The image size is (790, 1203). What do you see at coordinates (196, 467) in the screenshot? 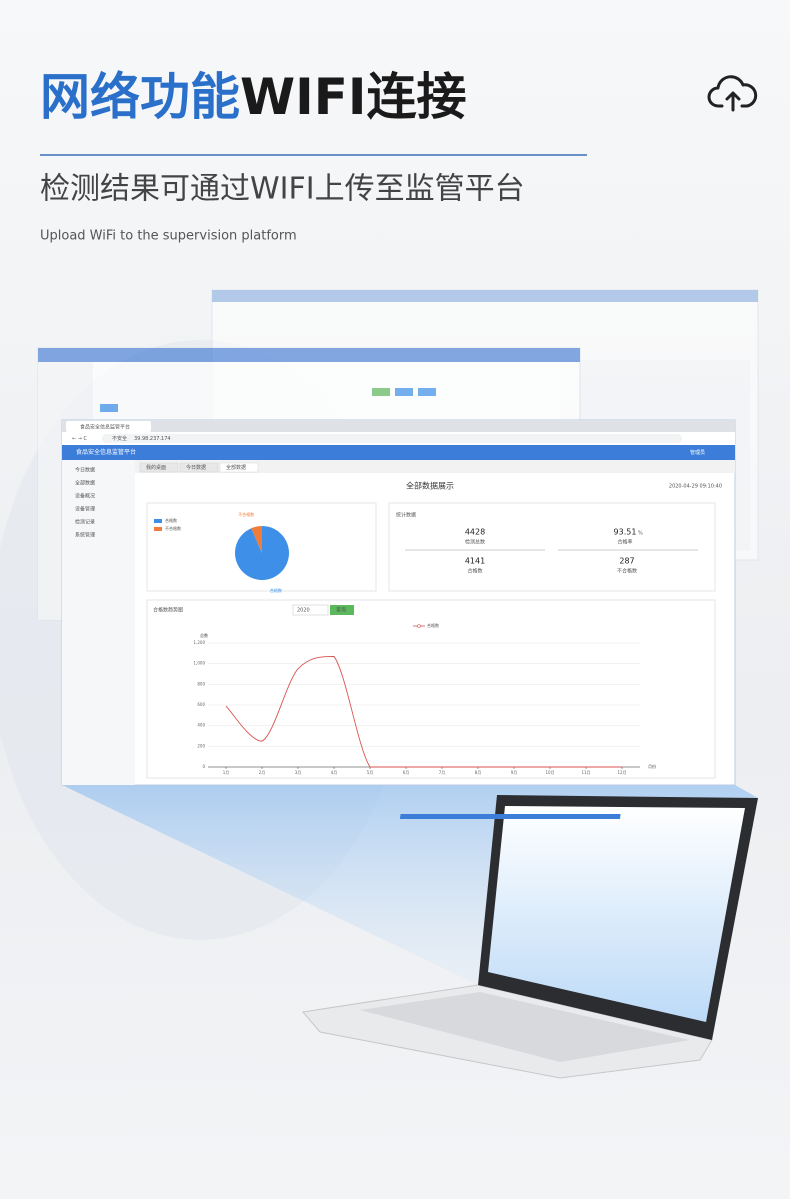
I see `page-tab-label: 今日数据` at bounding box center [196, 467].